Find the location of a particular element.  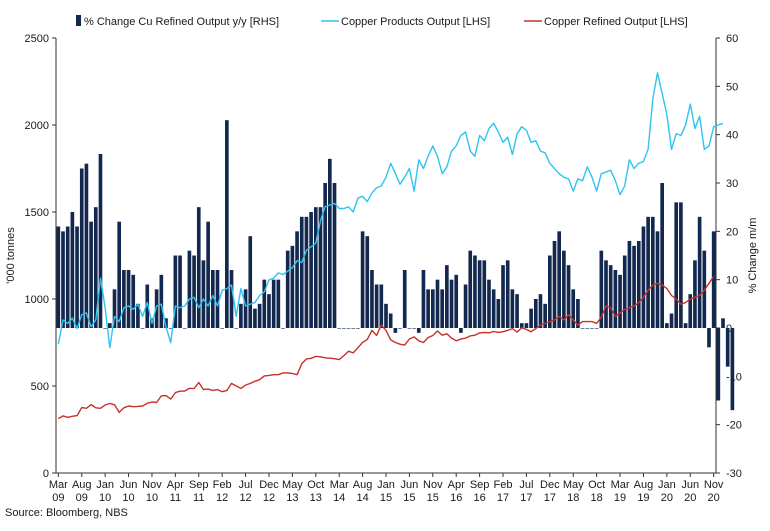

x-tick-label: Feb is located at coordinates (222, 485).